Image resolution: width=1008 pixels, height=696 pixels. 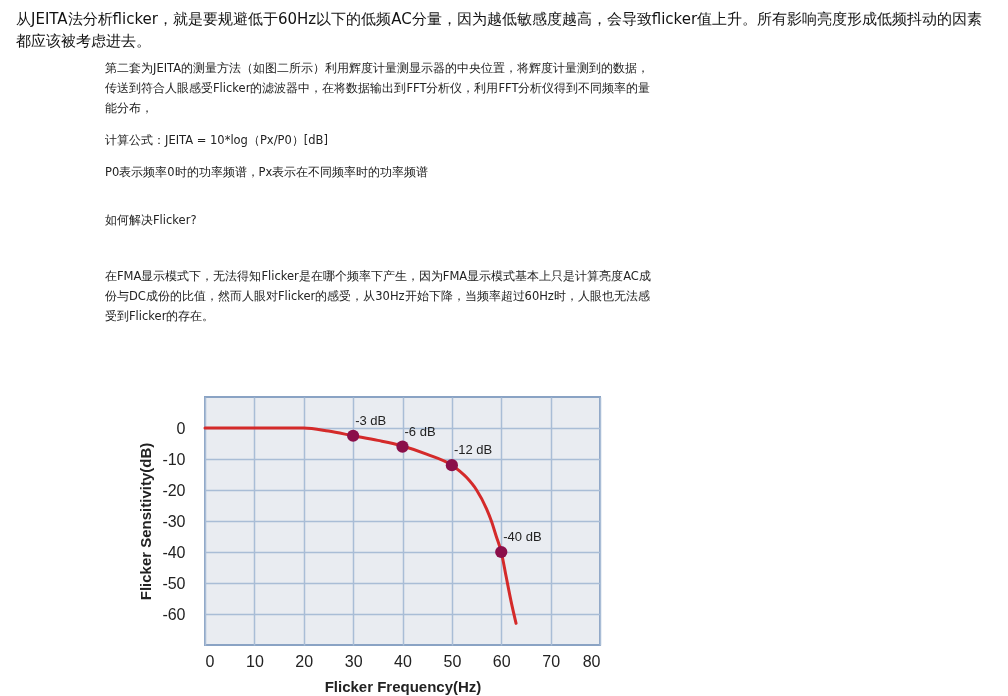 I want to click on x-tick-label: 50, so click(x=452, y=661).